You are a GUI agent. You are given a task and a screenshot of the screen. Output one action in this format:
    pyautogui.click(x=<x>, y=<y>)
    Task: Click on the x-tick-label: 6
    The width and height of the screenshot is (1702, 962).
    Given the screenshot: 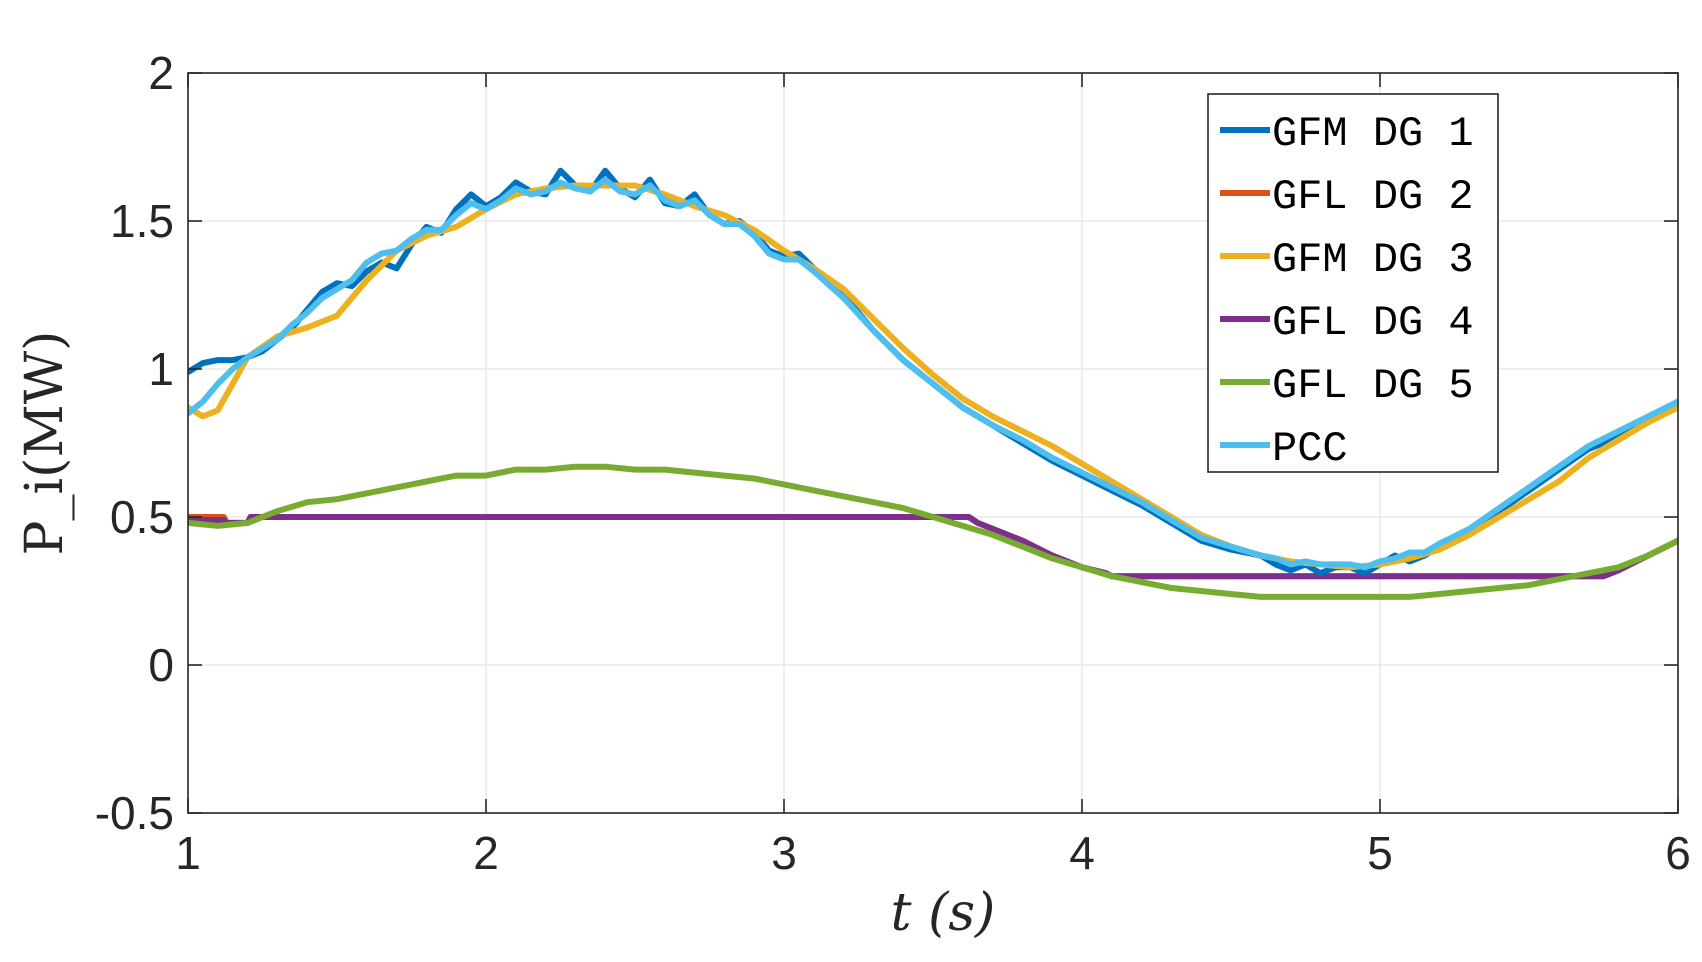 What is the action you would take?
    pyautogui.click(x=1678, y=853)
    